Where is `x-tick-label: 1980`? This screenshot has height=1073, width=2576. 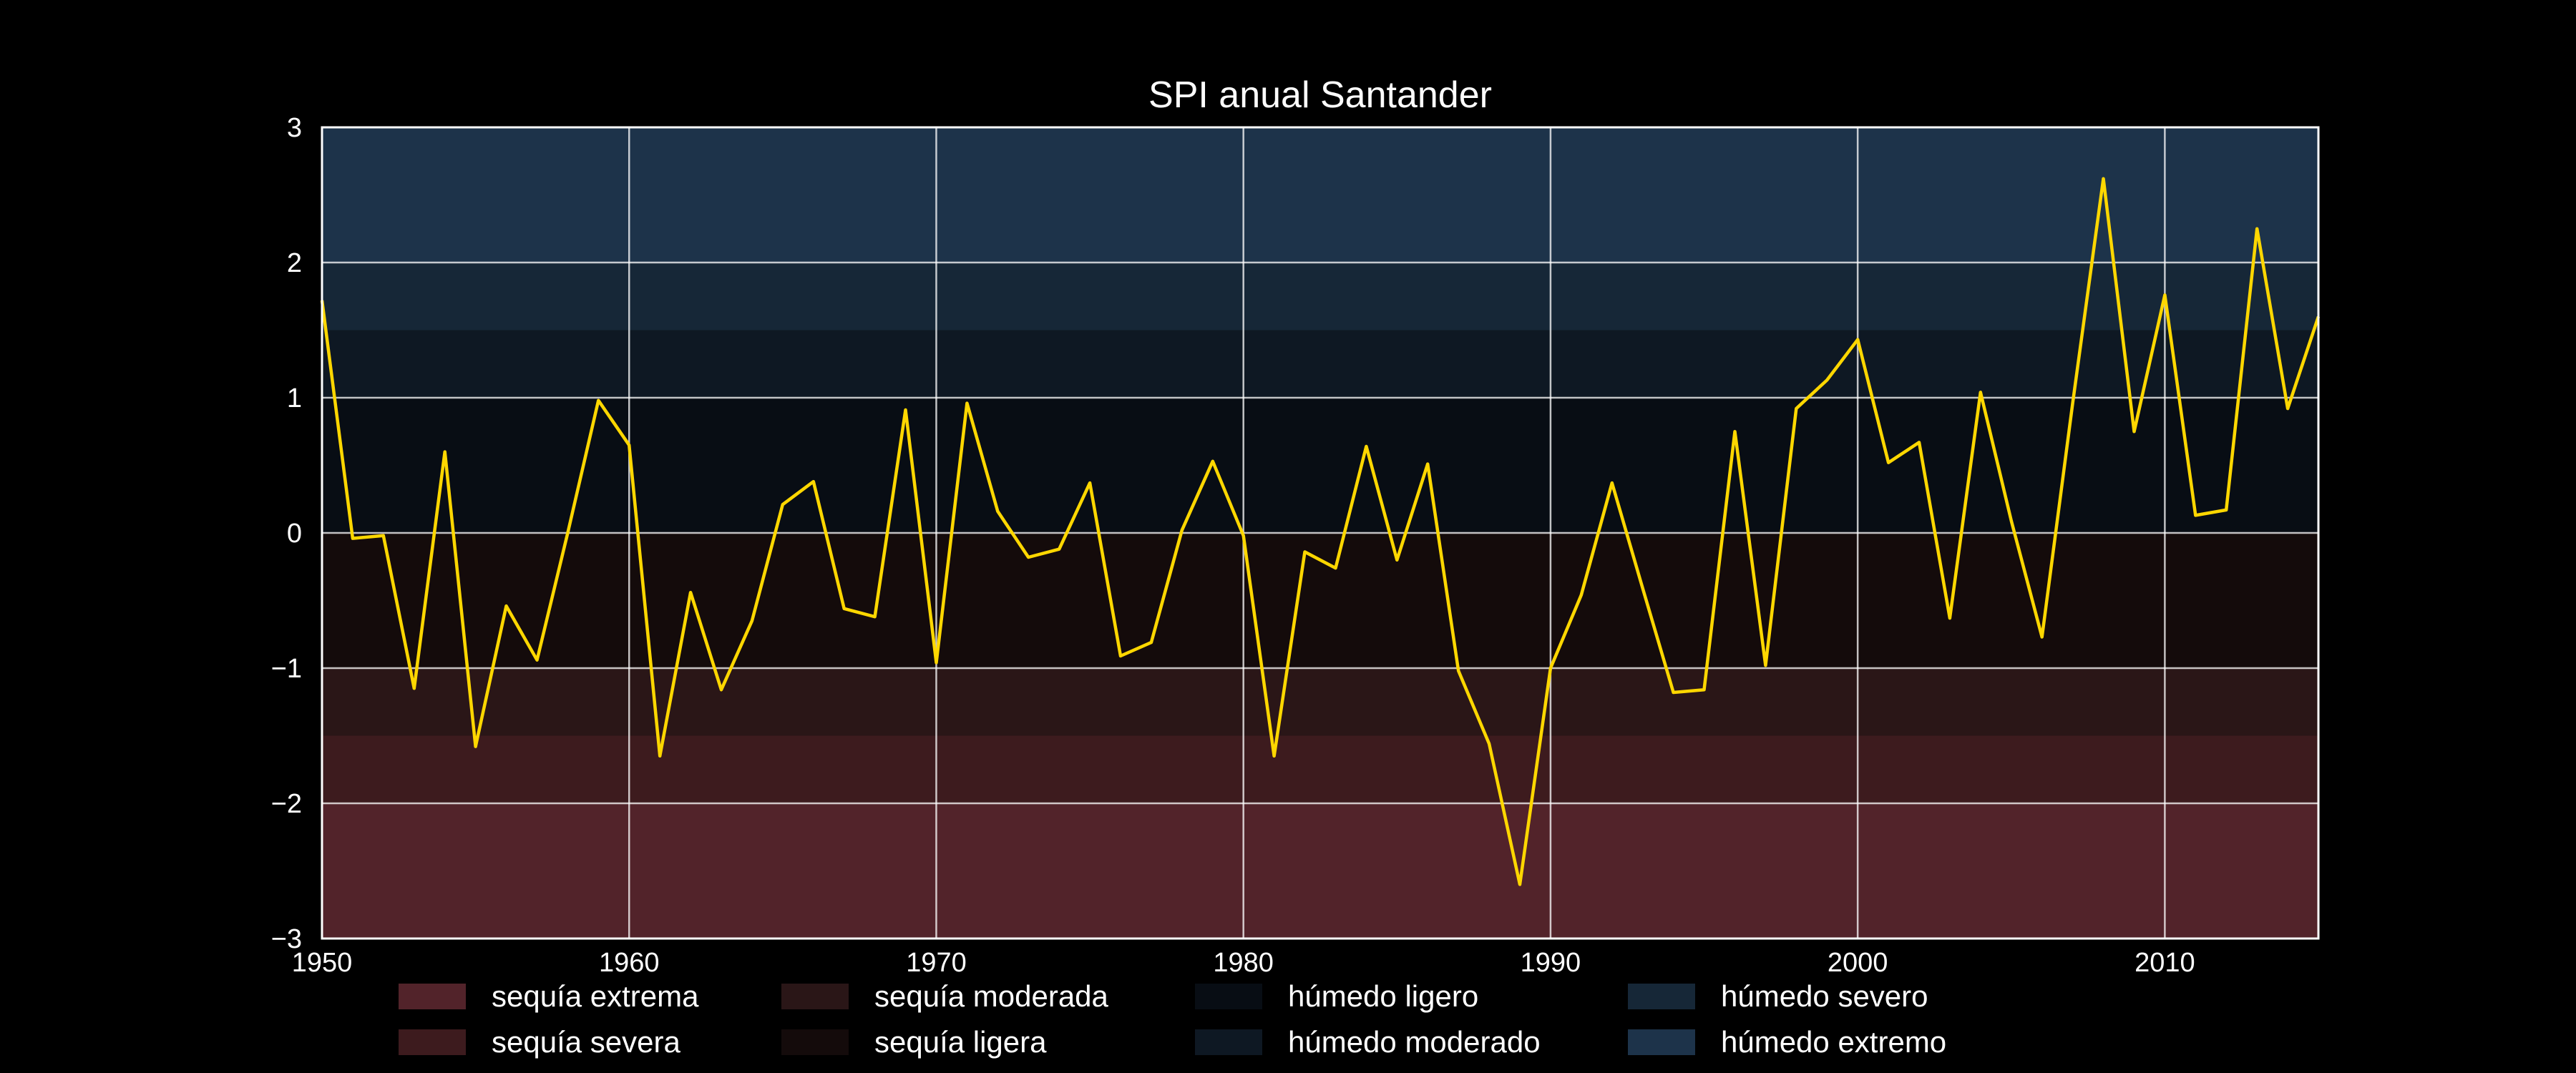
x-tick-label: 1980 is located at coordinates (1243, 963).